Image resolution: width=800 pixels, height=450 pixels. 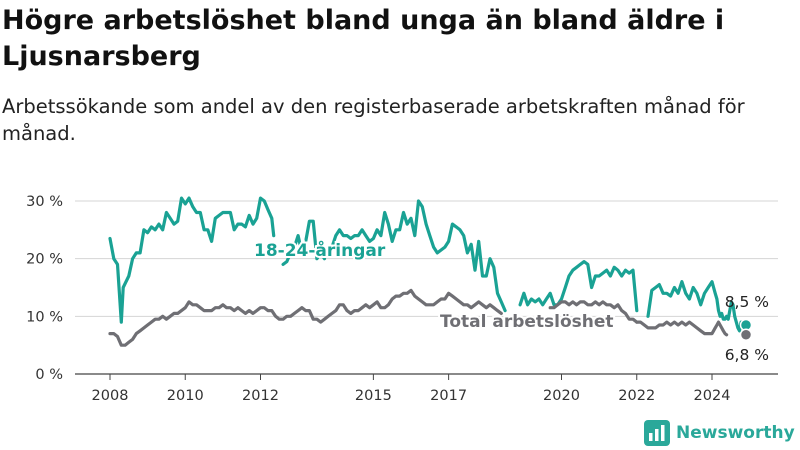 What do you see at coordinates (44, 288) in the screenshot?
I see `y-axis: 0 % 10 % 20 % 30 %` at bounding box center [44, 288].